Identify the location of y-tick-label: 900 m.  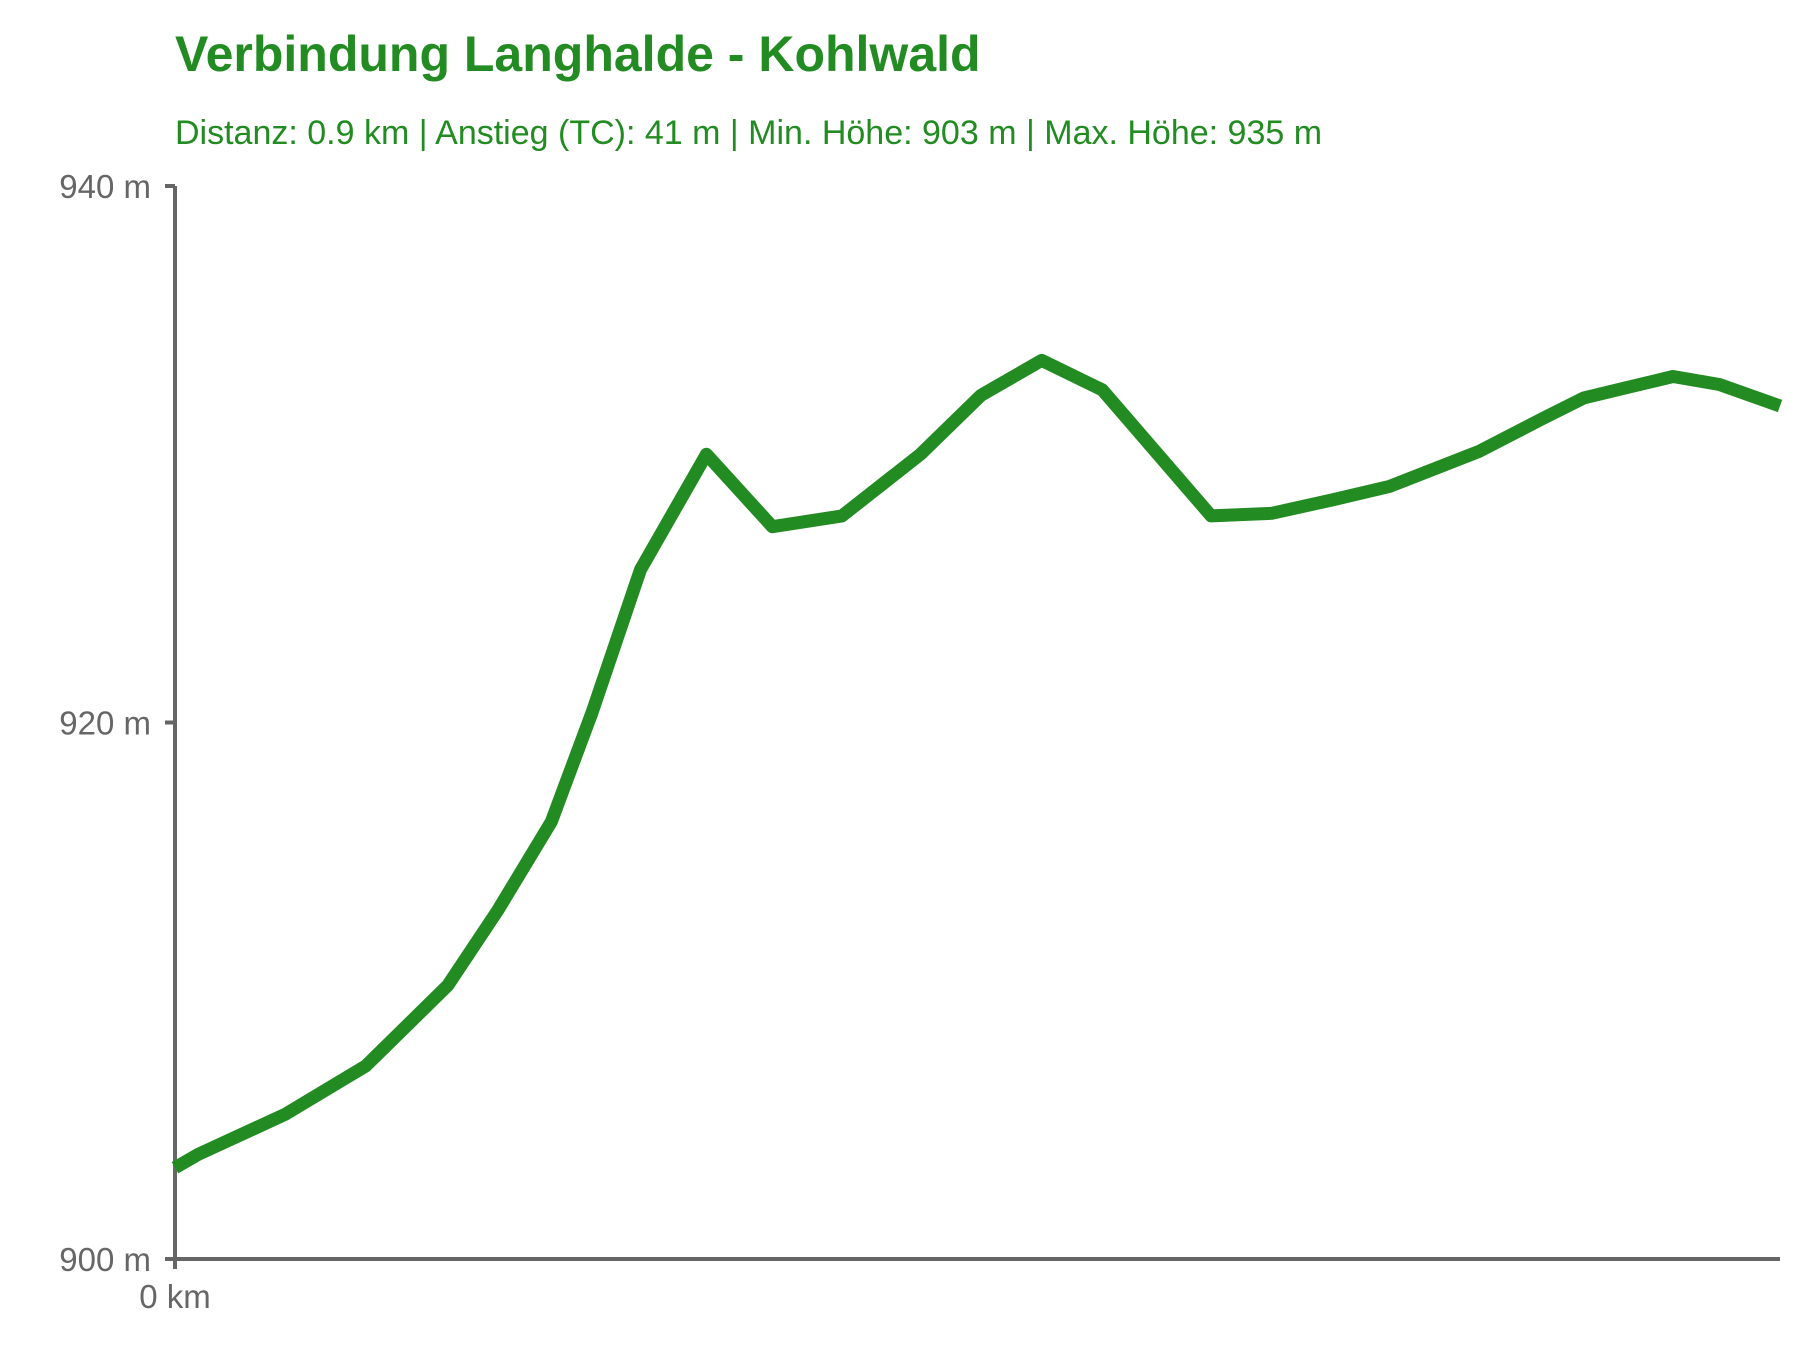
(105, 1259).